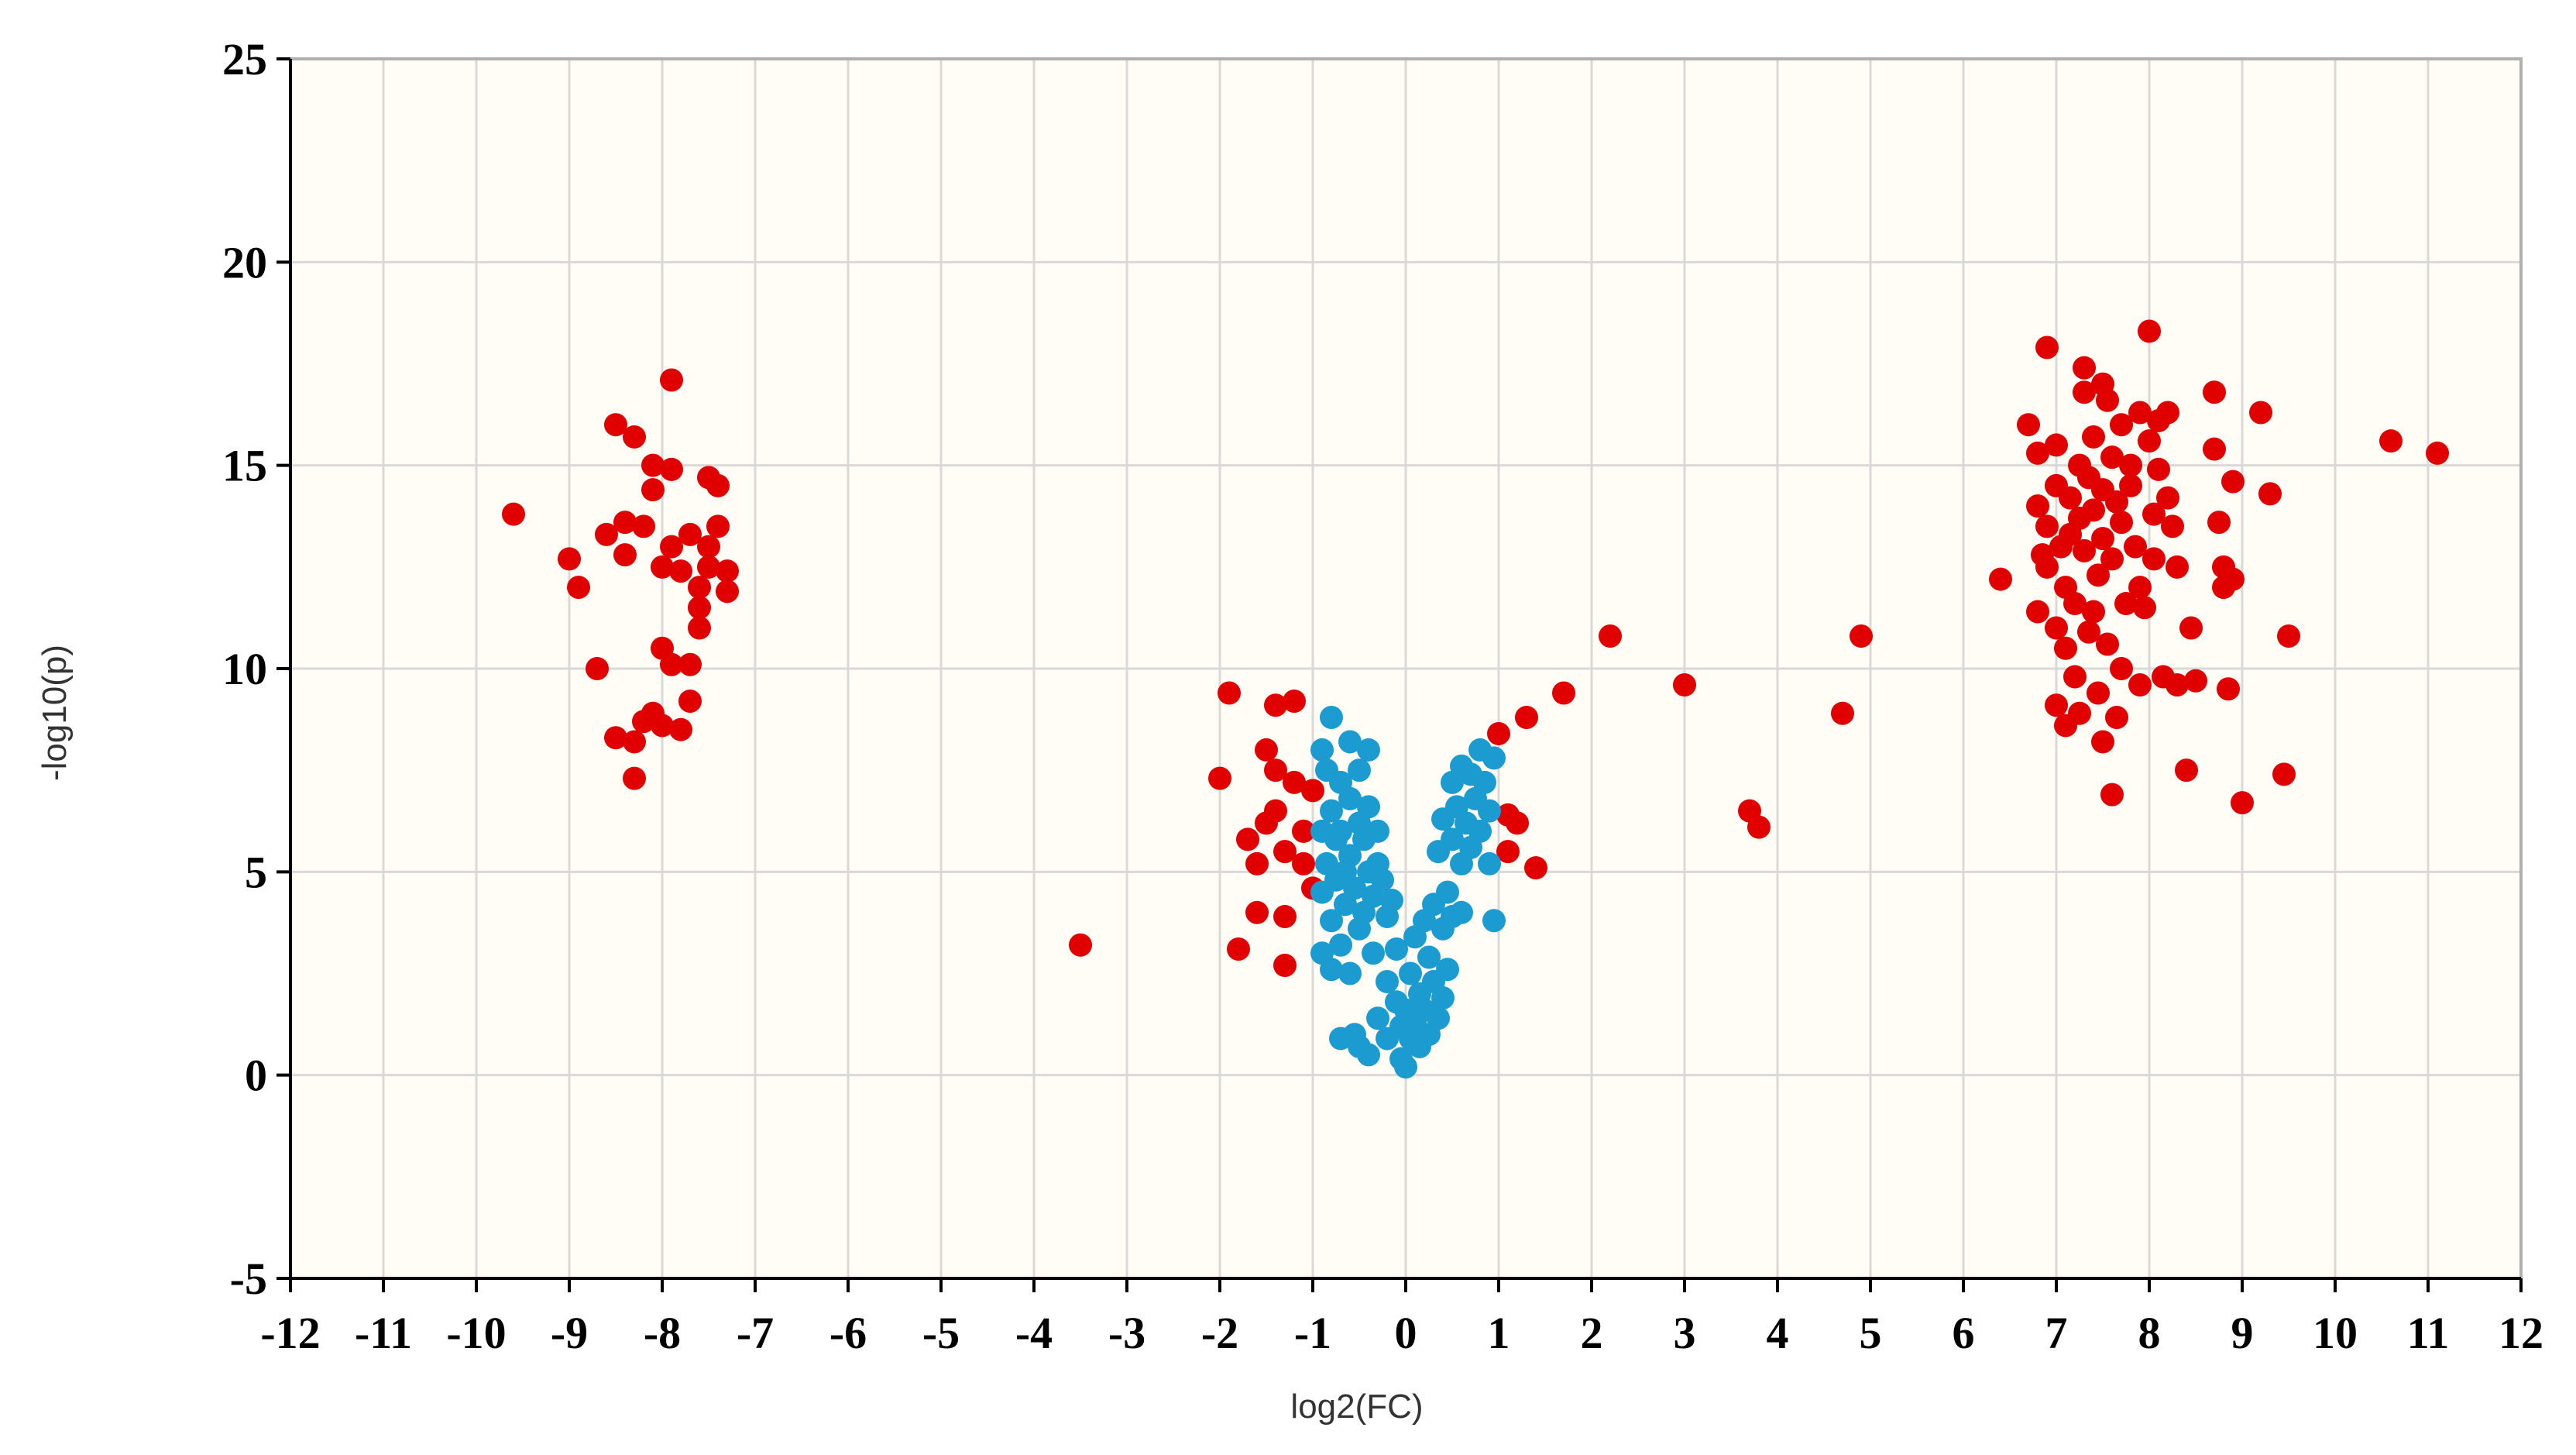 Image resolution: width=2576 pixels, height=1455 pixels. What do you see at coordinates (1778, 1333) in the screenshot?
I see `x-tick-label: 4` at bounding box center [1778, 1333].